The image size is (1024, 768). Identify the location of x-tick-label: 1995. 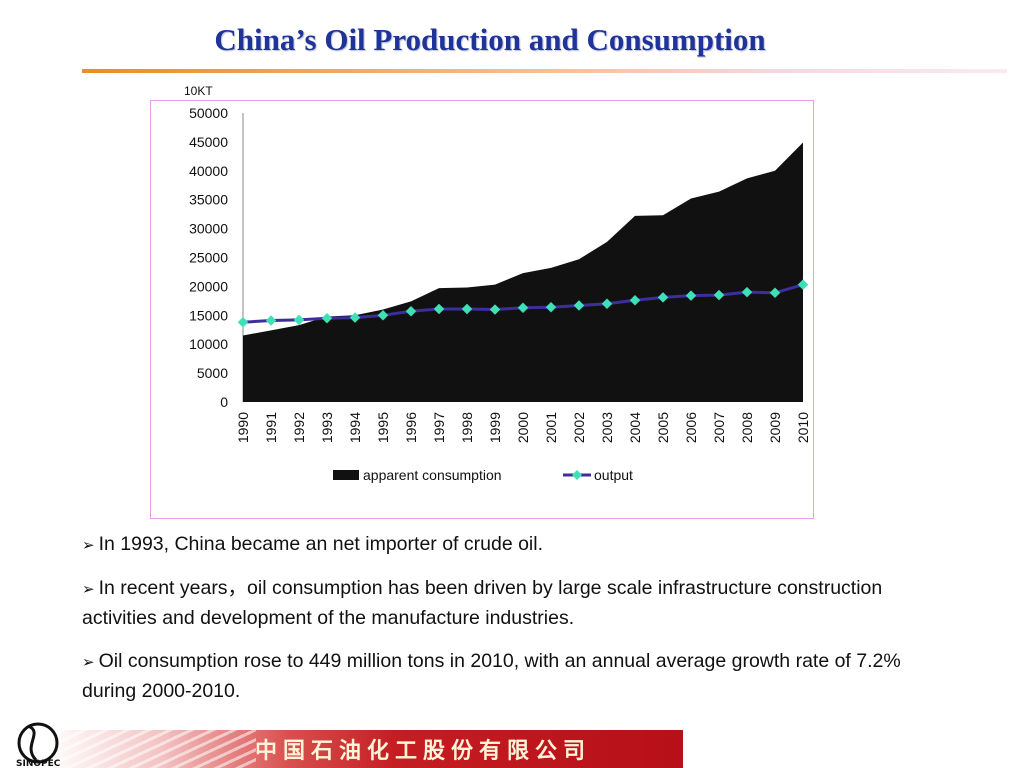
(383, 427).